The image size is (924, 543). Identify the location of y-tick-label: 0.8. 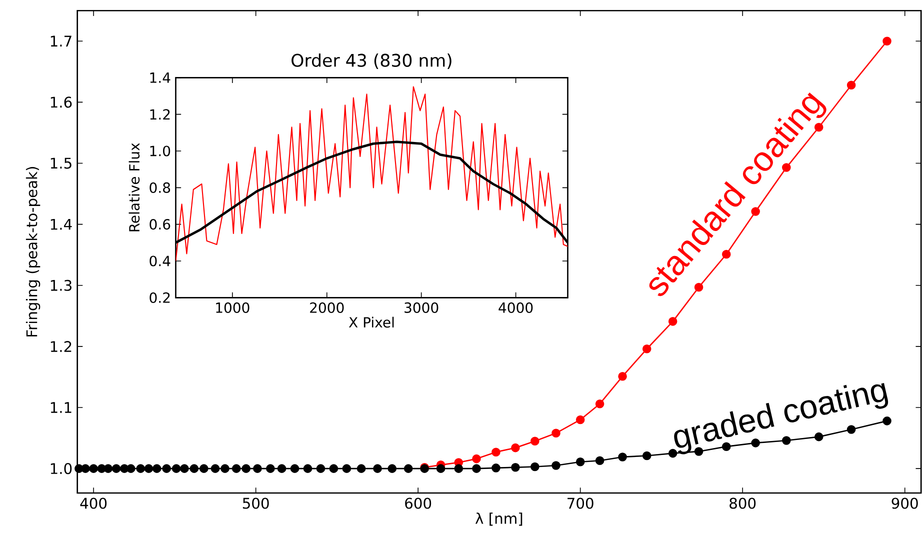
(160, 187).